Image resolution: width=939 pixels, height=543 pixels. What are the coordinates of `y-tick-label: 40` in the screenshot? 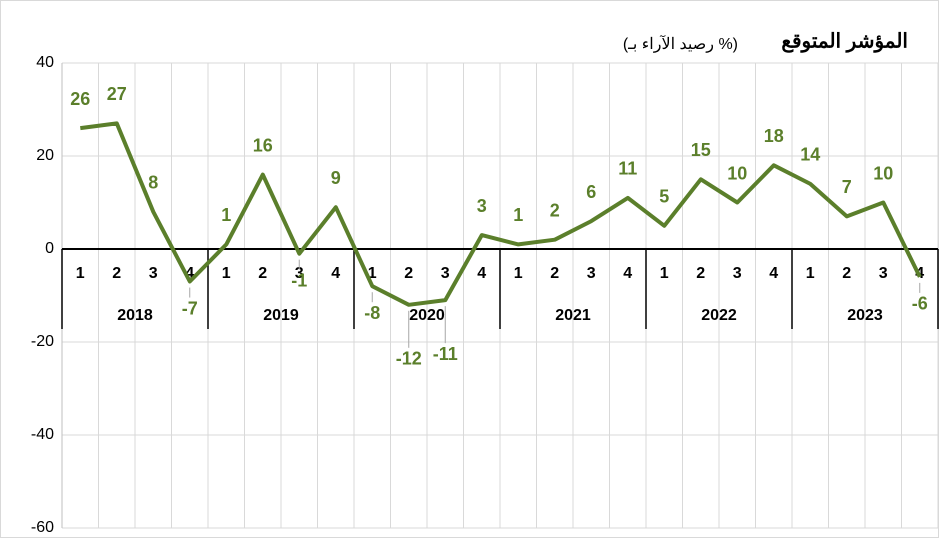 It's located at (45, 62).